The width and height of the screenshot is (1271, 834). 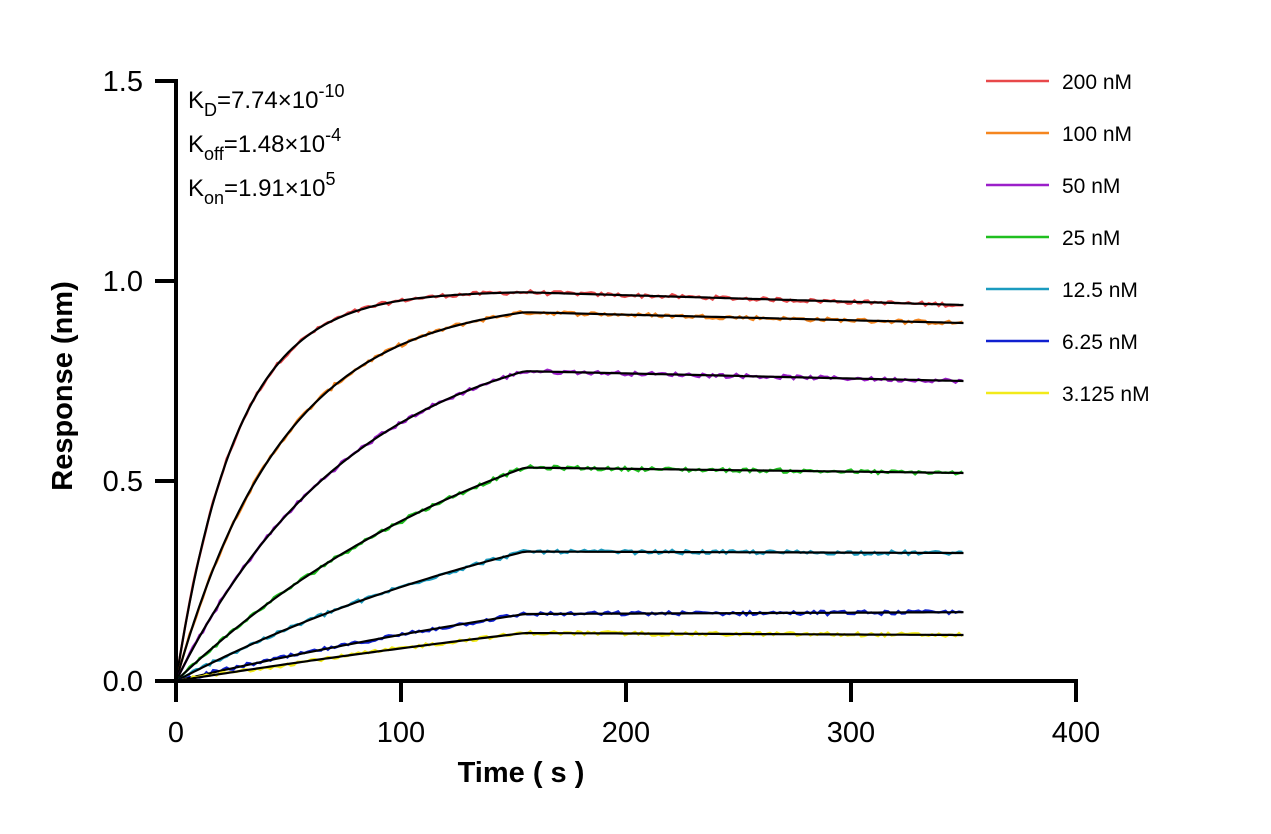 I want to click on legend-item: 12.5 nM, so click(x=1062, y=290).